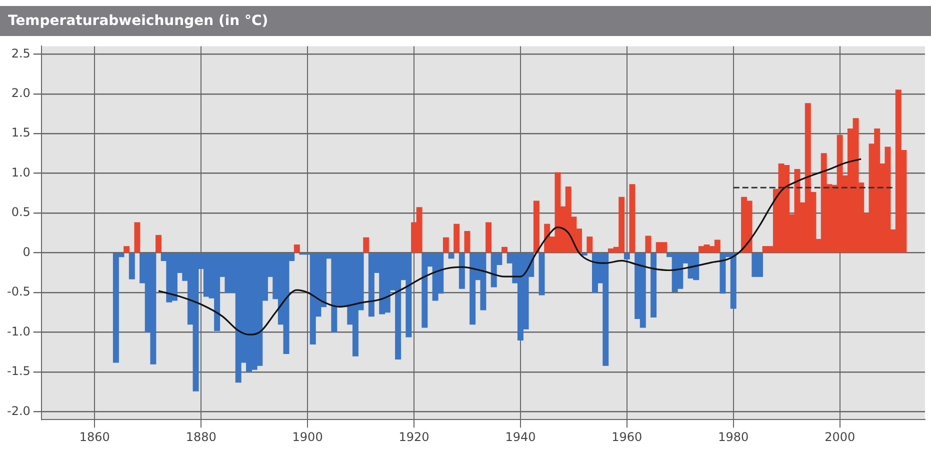 This screenshot has width=931, height=450. What do you see at coordinates (20, 172) in the screenshot?
I see `y-tick-label: 1.0` at bounding box center [20, 172].